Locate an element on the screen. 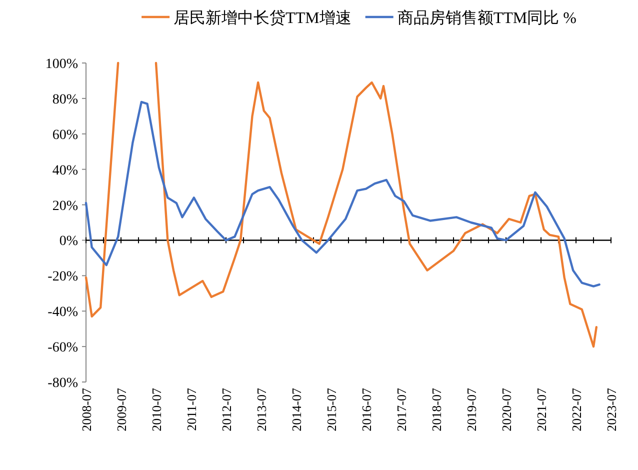 The height and width of the screenshot is (470, 638). x-tick-label: 2020-07 is located at coordinates (506, 410).